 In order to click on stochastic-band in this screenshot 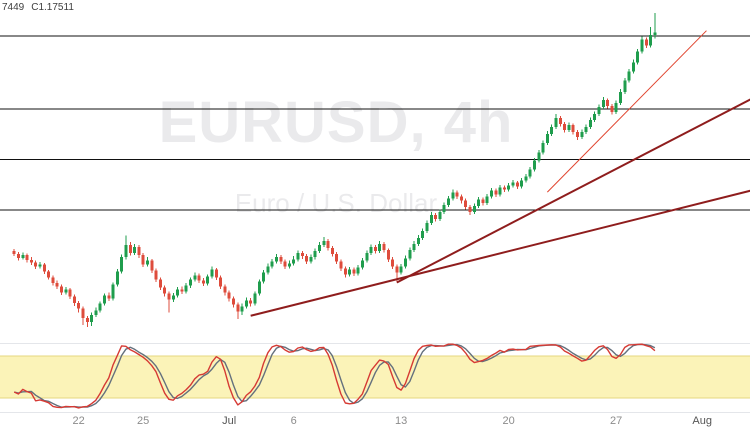, I will do `click(375, 377)`.